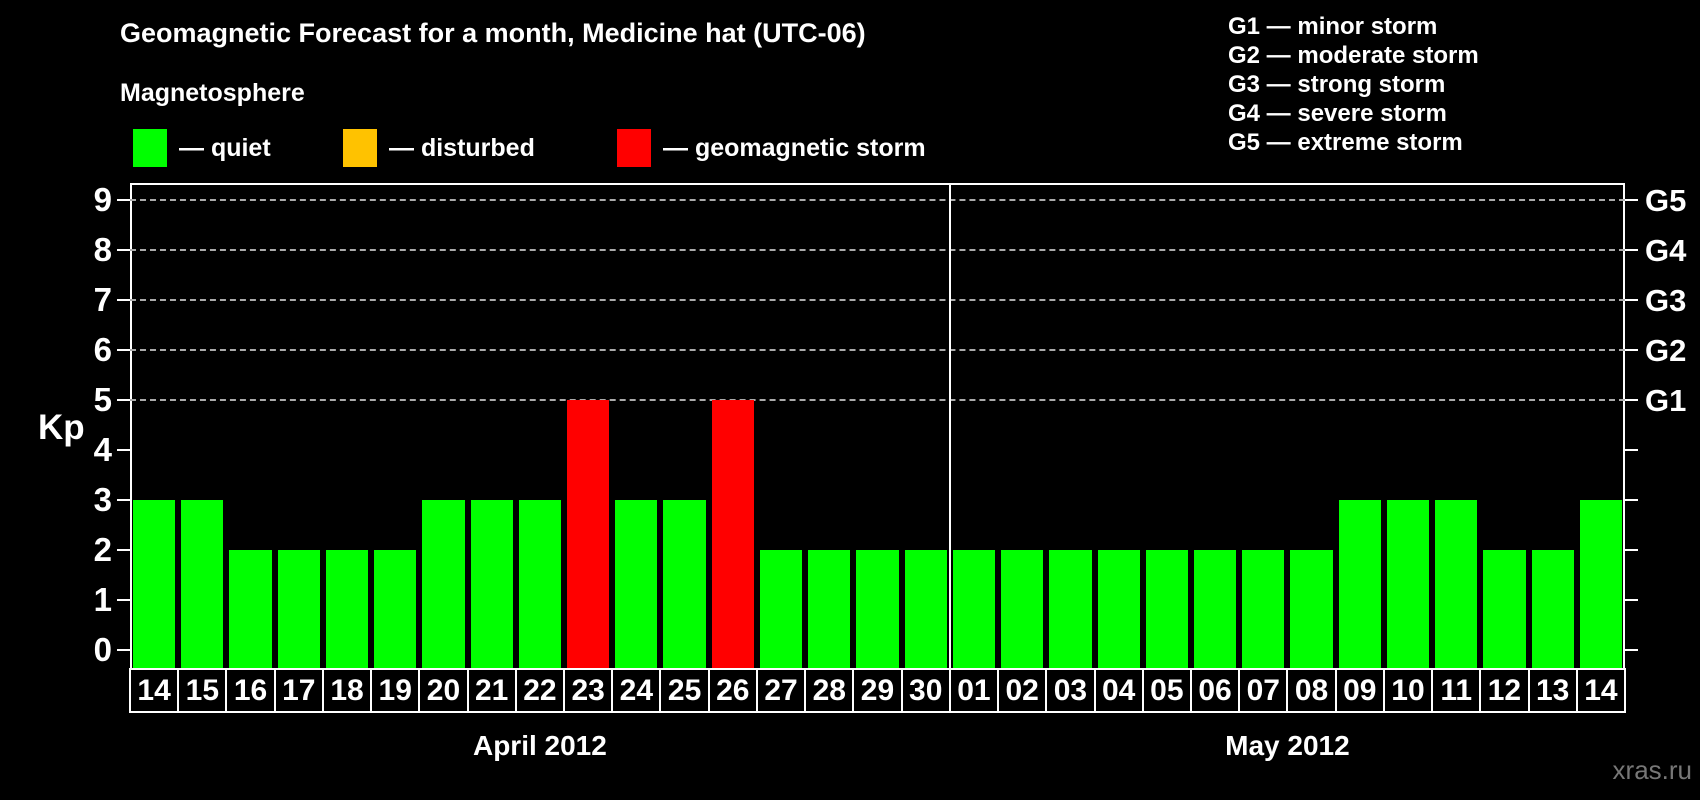  What do you see at coordinates (732, 690) in the screenshot?
I see `day-label-26: 26` at bounding box center [732, 690].